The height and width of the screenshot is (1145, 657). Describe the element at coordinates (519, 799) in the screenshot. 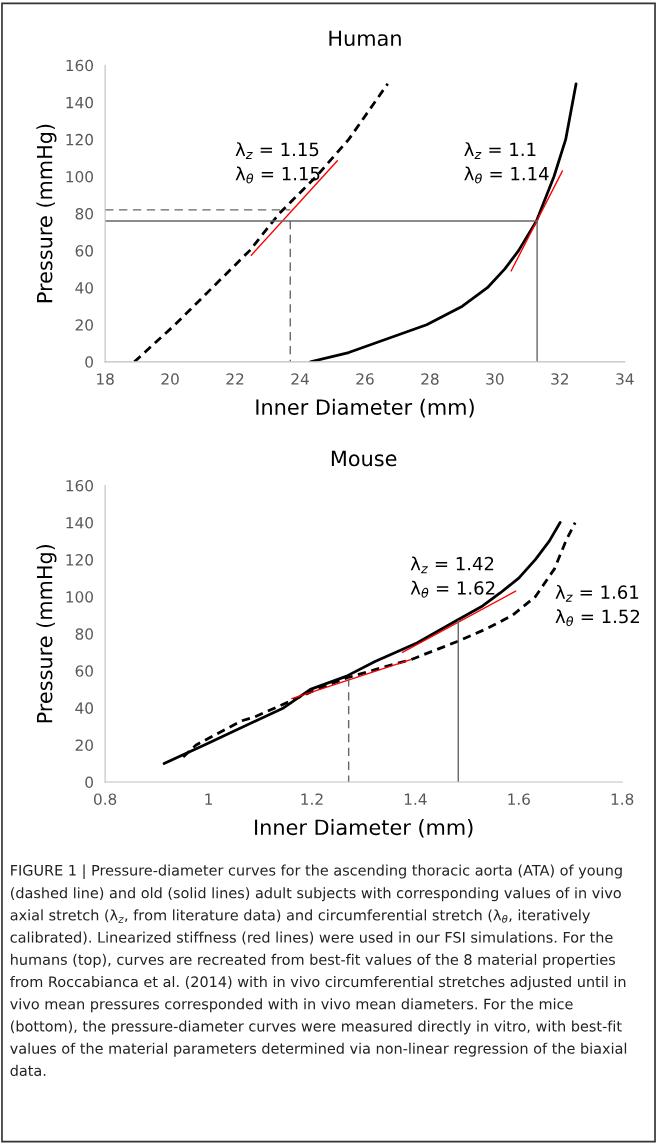

I see `x-tick-label: 1.6` at that location.